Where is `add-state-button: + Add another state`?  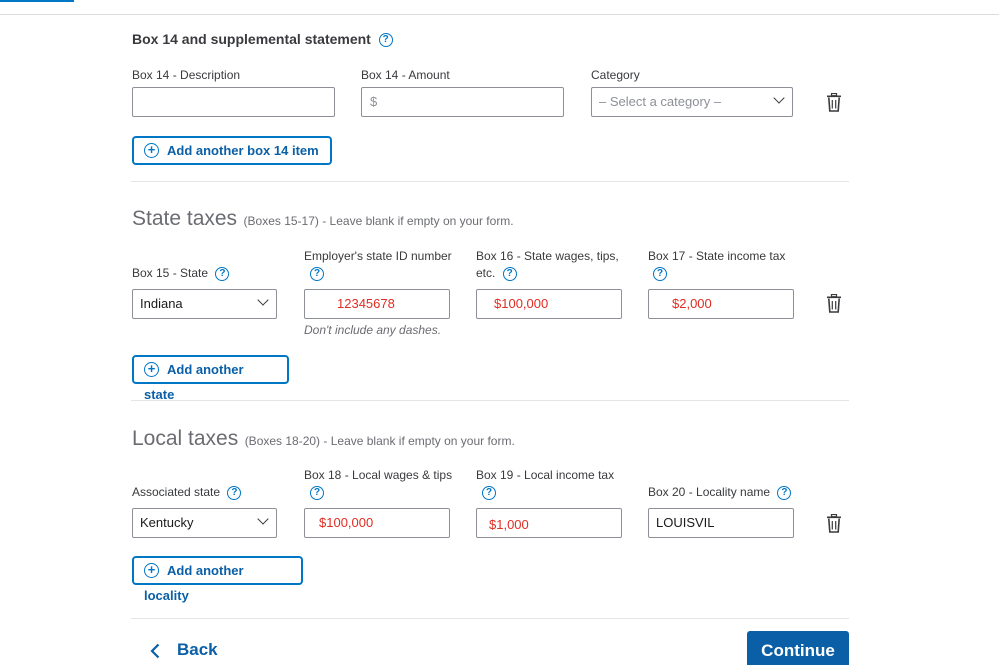
add-state-button: + Add another state is located at coordinates (210, 378).